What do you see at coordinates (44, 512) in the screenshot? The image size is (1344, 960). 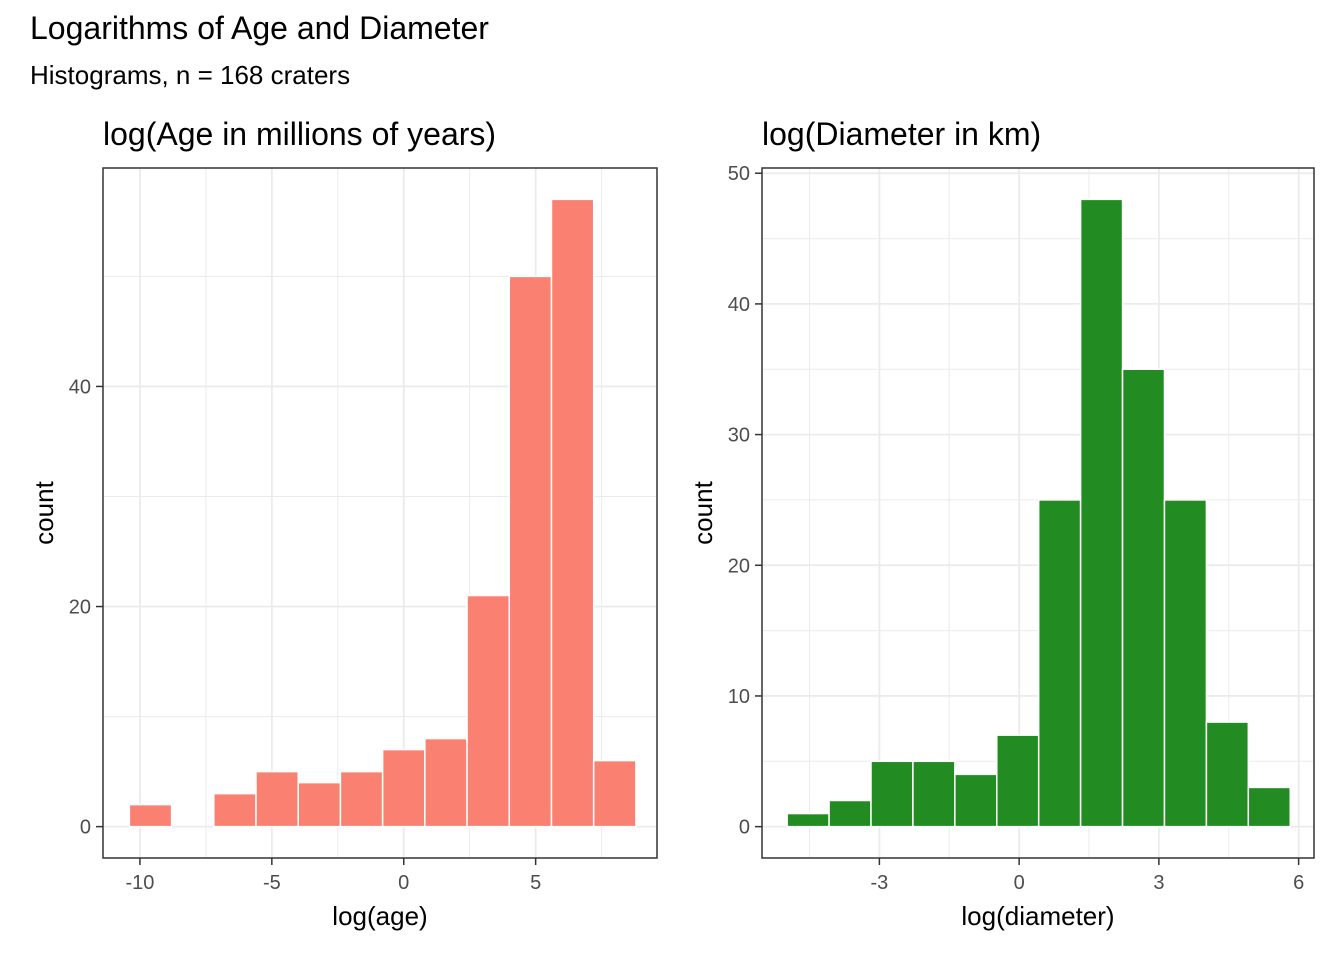 I see `age-y-axis-title: count` at bounding box center [44, 512].